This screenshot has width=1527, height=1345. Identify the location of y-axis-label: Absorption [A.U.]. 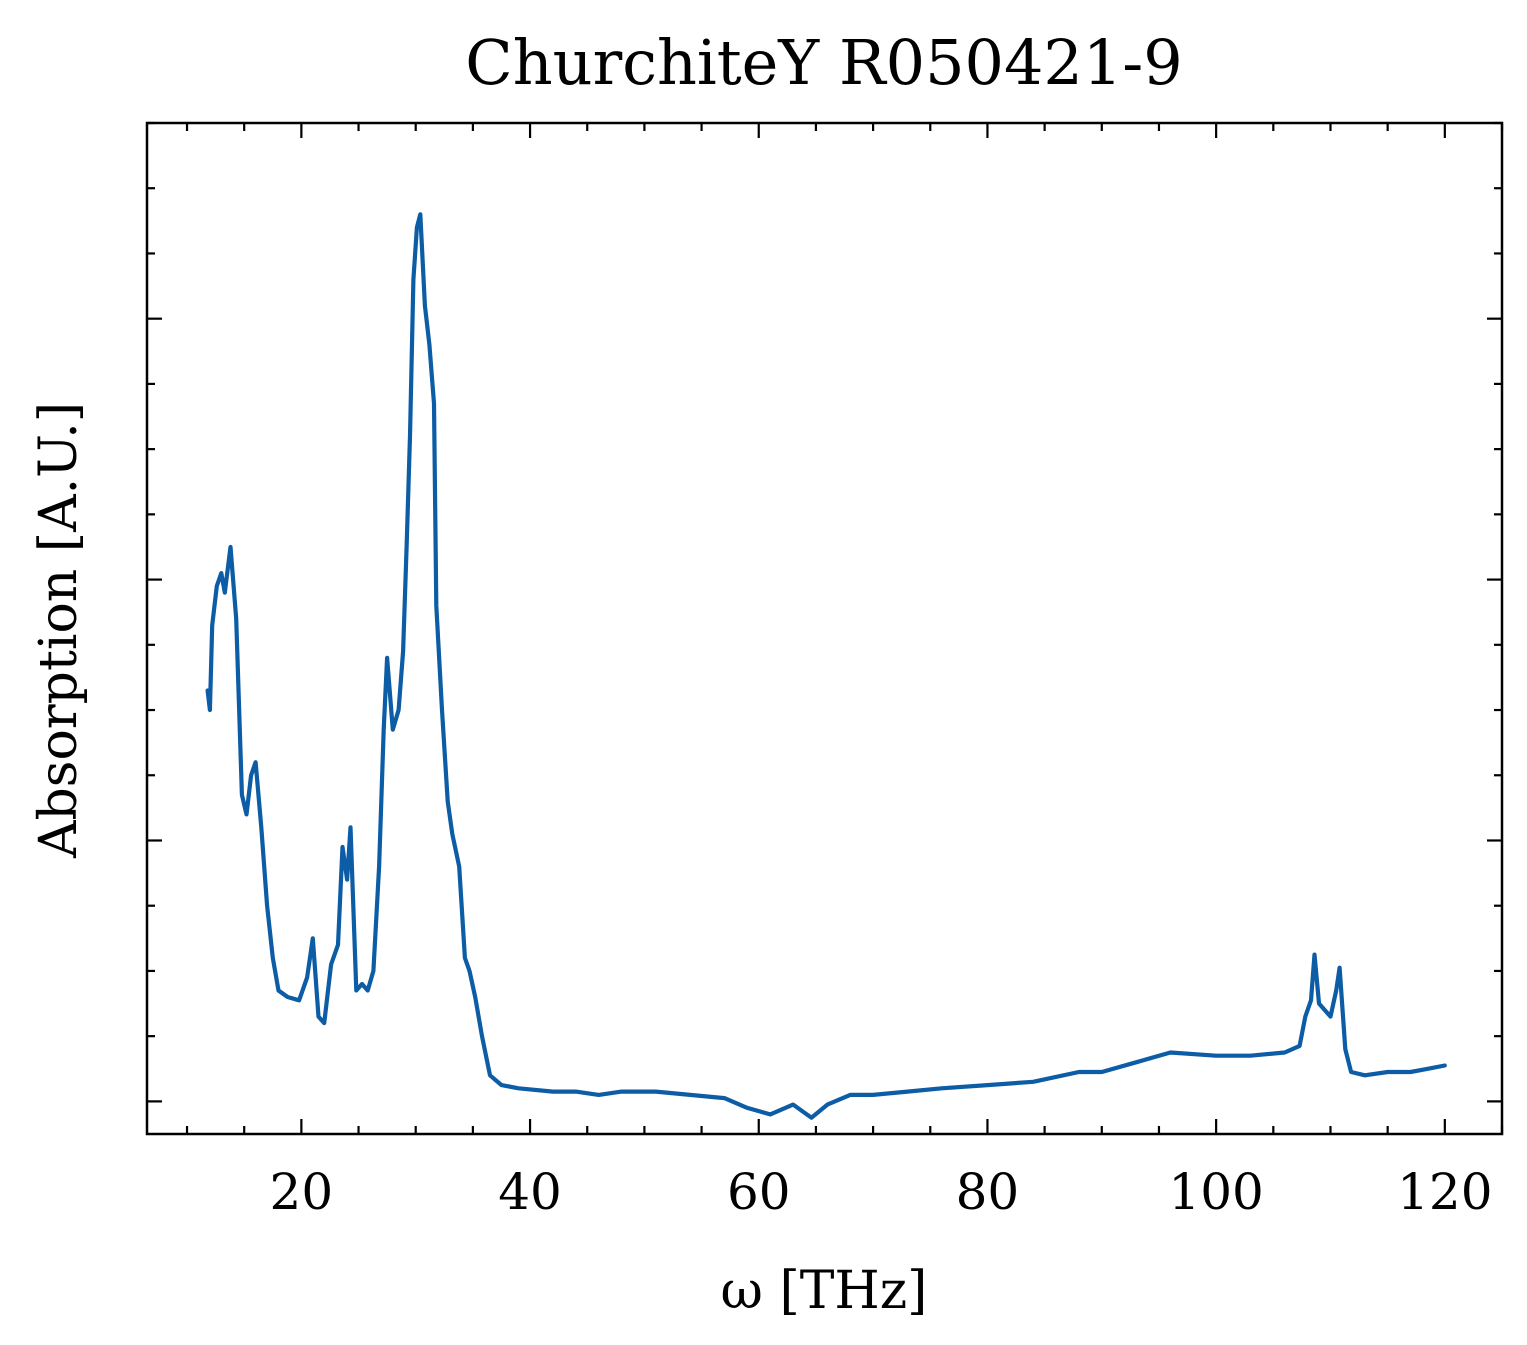
(59, 630).